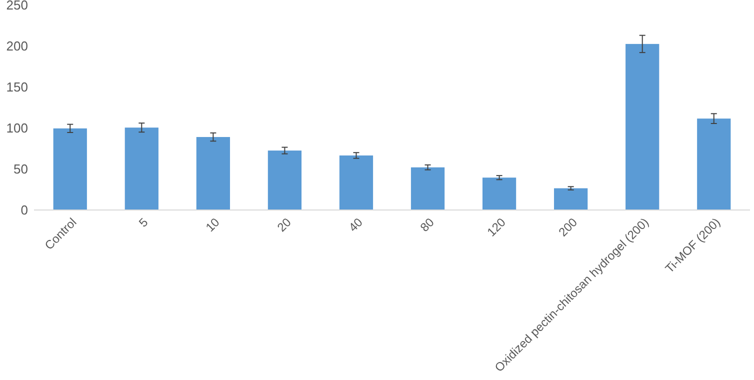 This screenshot has width=754, height=380. What do you see at coordinates (17, 128) in the screenshot?
I see `y-tick-label: 100` at bounding box center [17, 128].